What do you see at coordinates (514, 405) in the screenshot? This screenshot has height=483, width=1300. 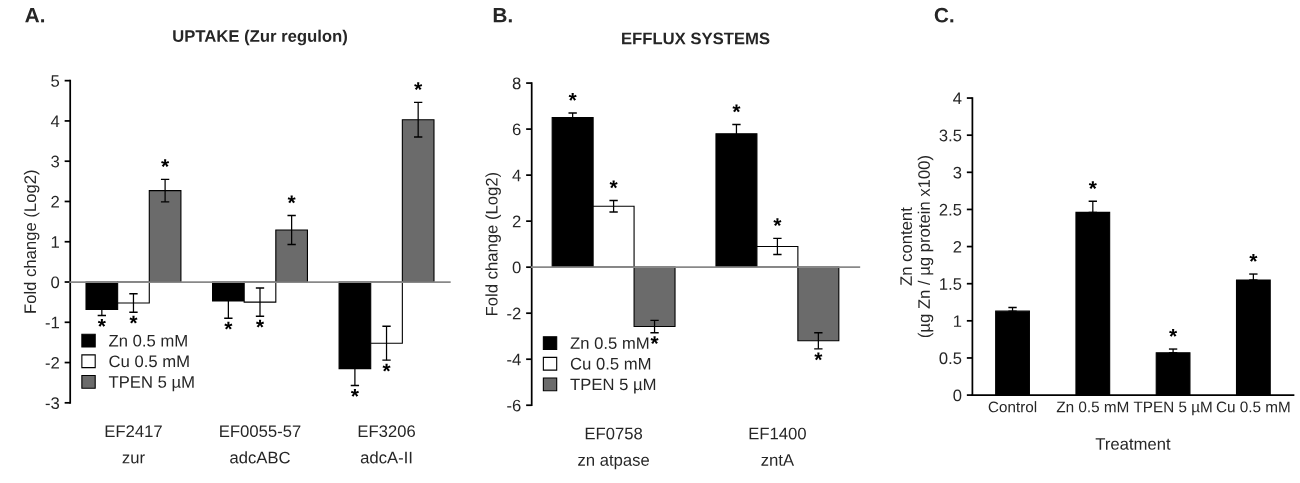 I see `y-tick-label: -6` at bounding box center [514, 405].